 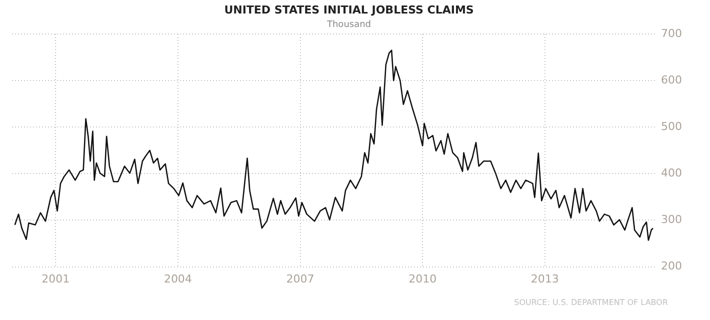 I want to click on chart-subtitle: Thousand, so click(x=349, y=25).